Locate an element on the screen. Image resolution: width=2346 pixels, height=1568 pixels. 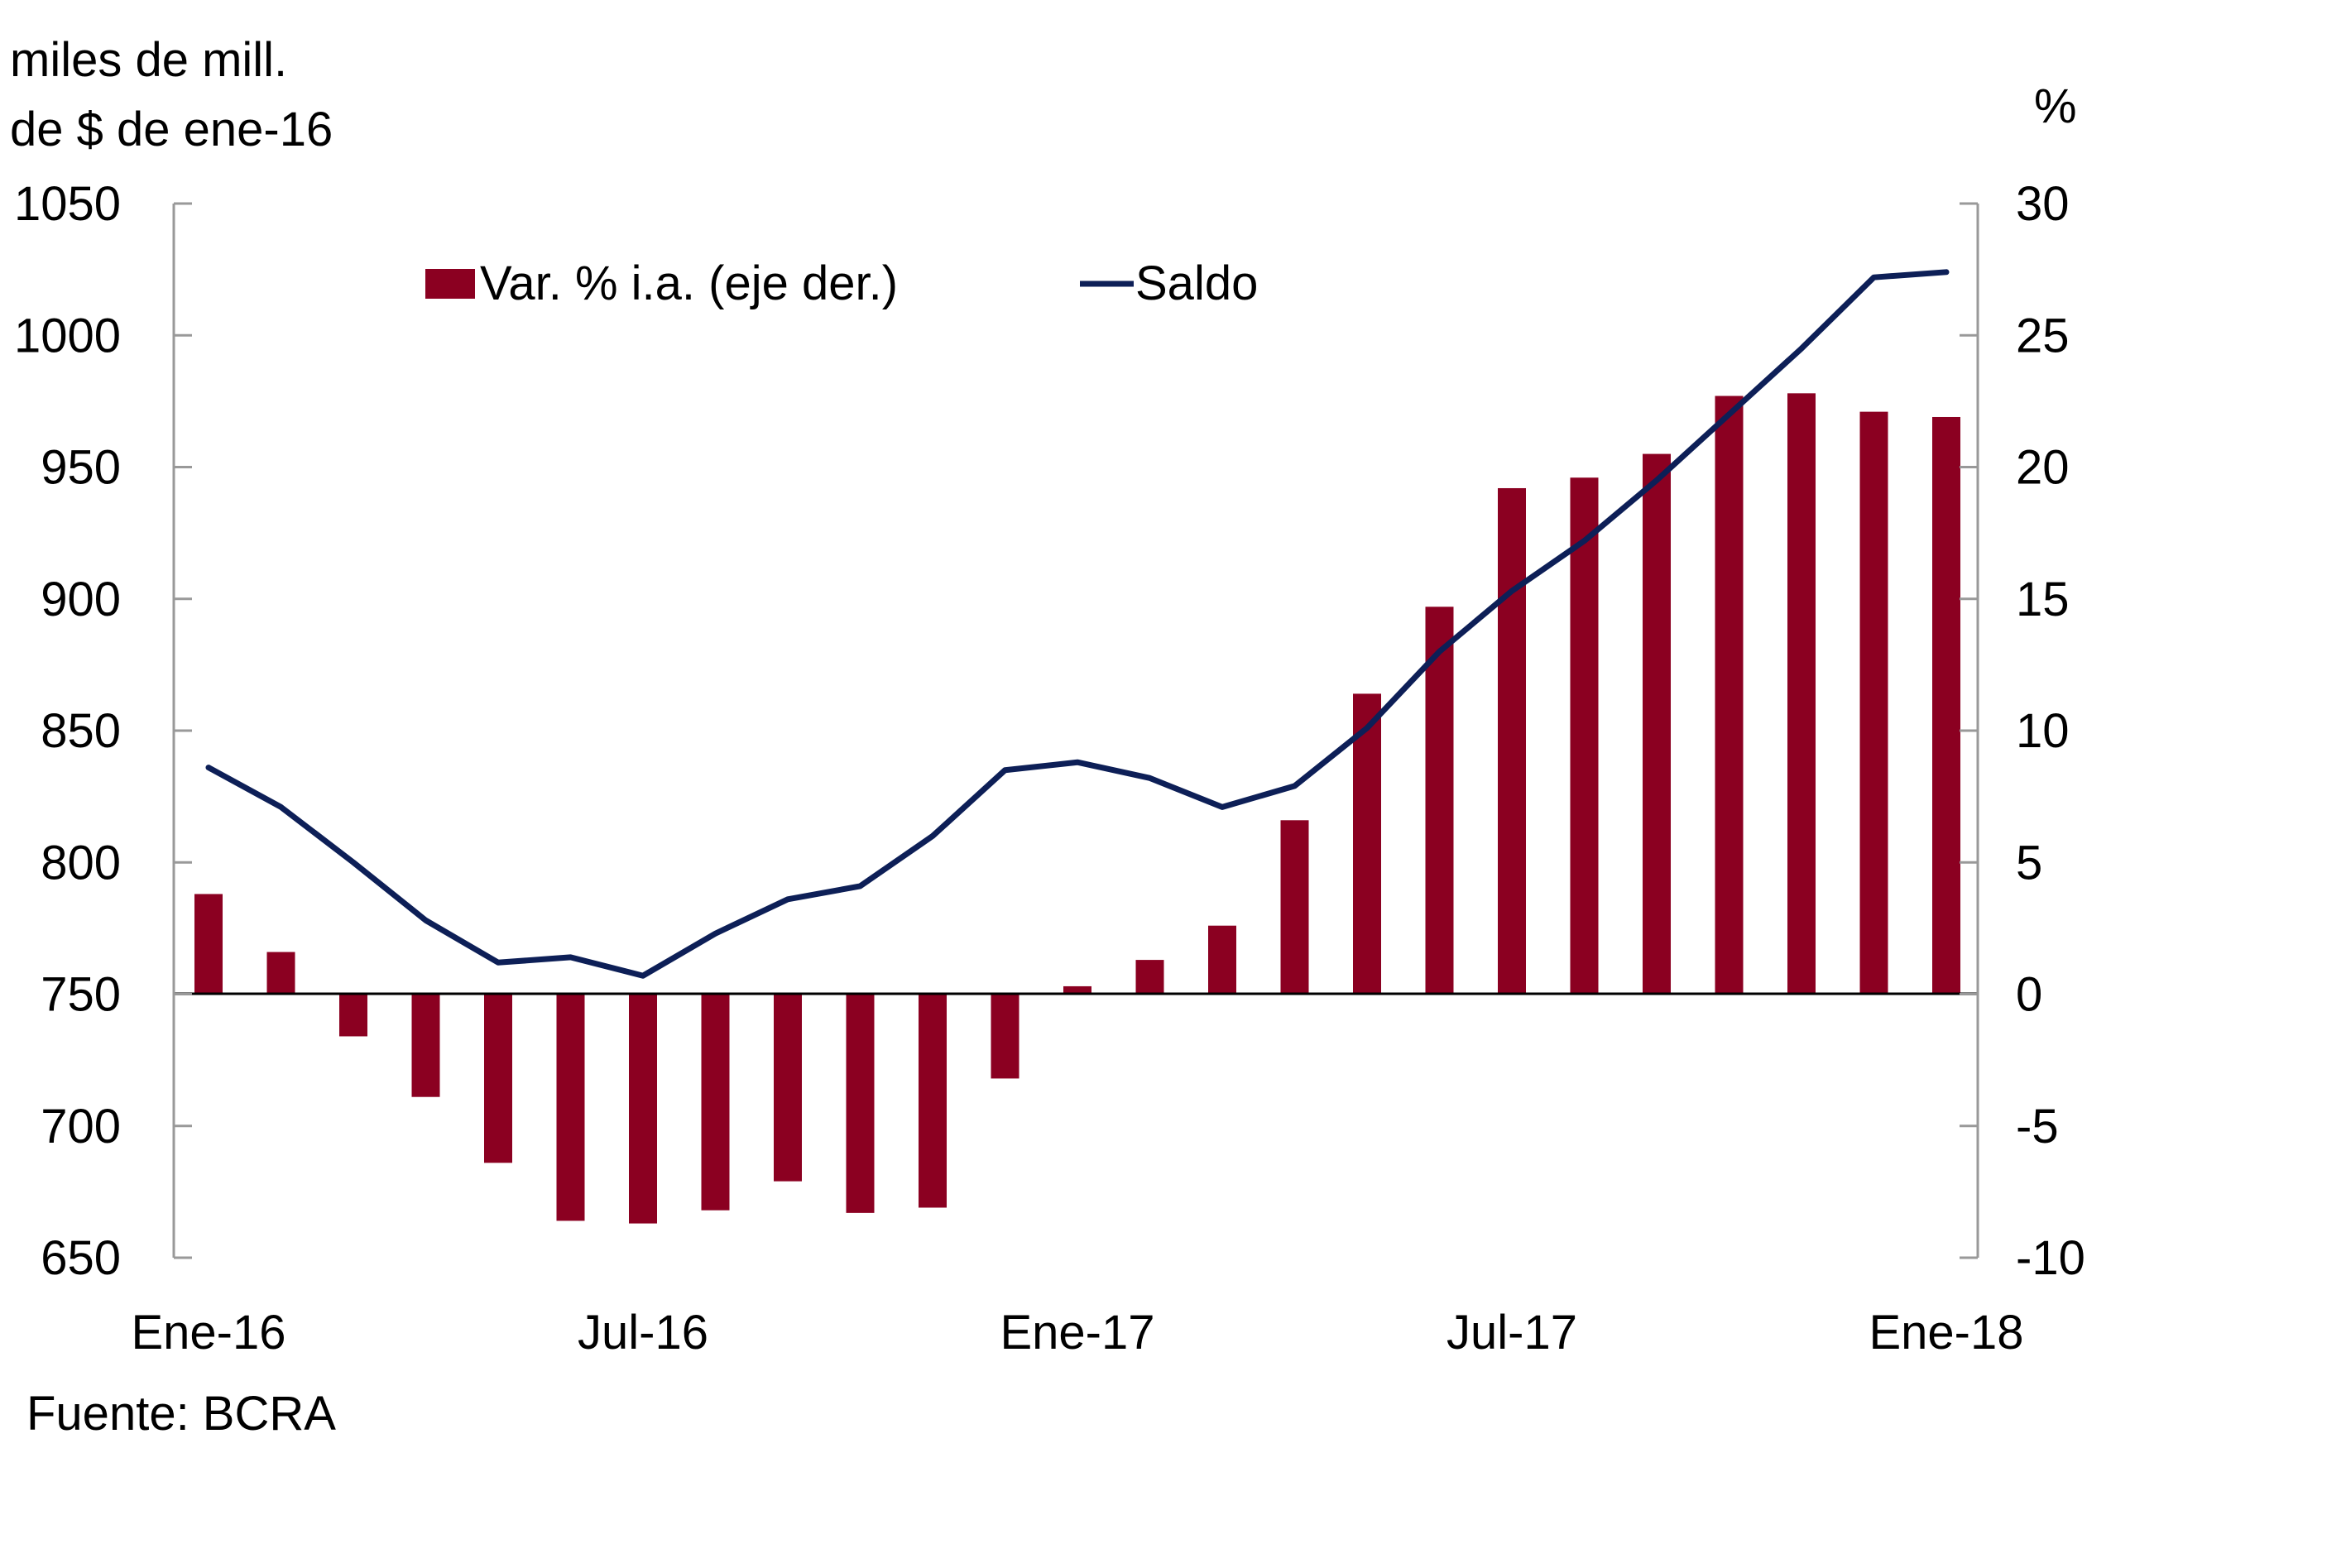
left-tick-label: 700 is located at coordinates (81, 1127).